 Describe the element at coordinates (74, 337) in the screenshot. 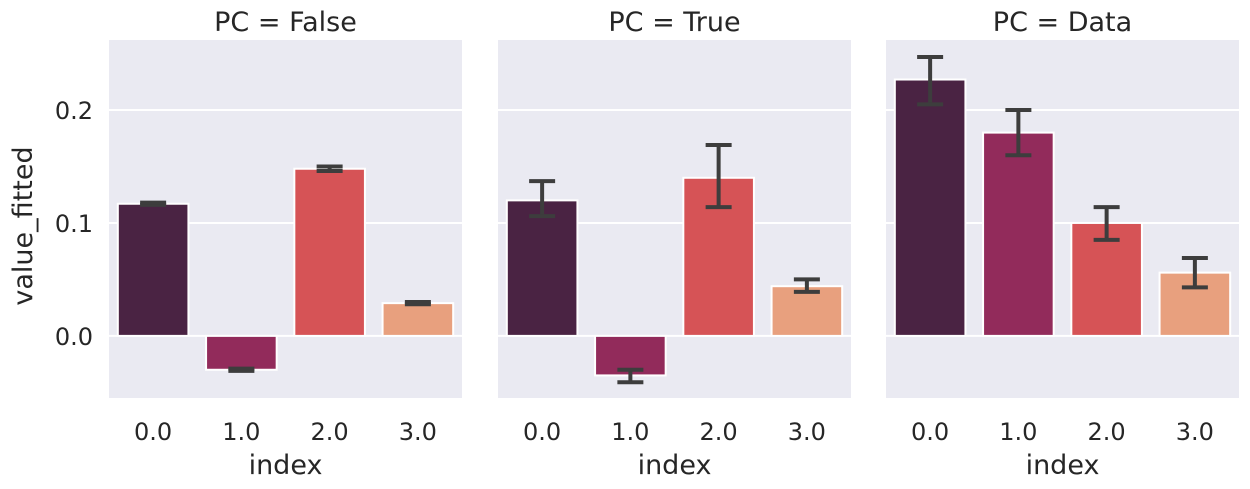

I see `y-tick-label: 0.0` at that location.